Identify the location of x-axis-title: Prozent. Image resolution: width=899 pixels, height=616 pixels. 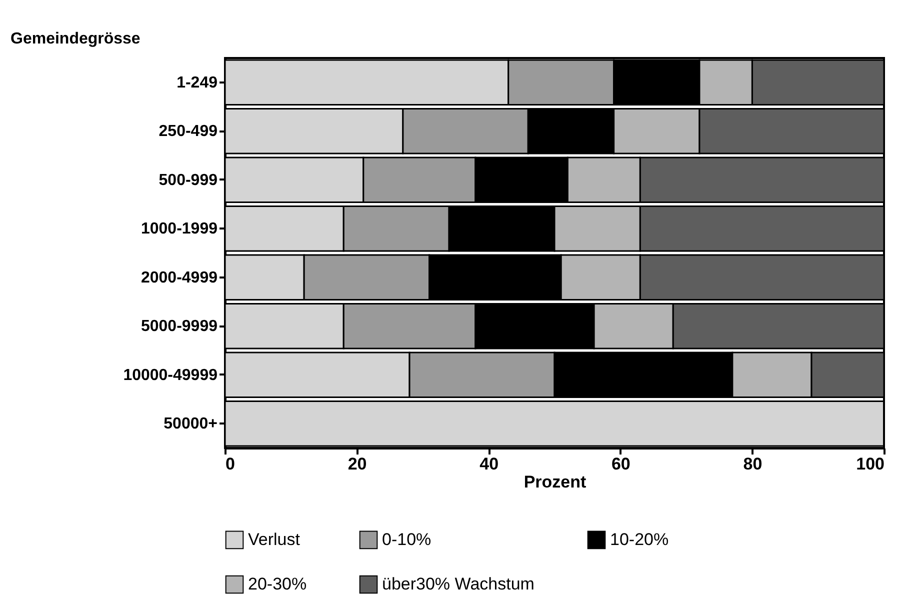
(555, 482).